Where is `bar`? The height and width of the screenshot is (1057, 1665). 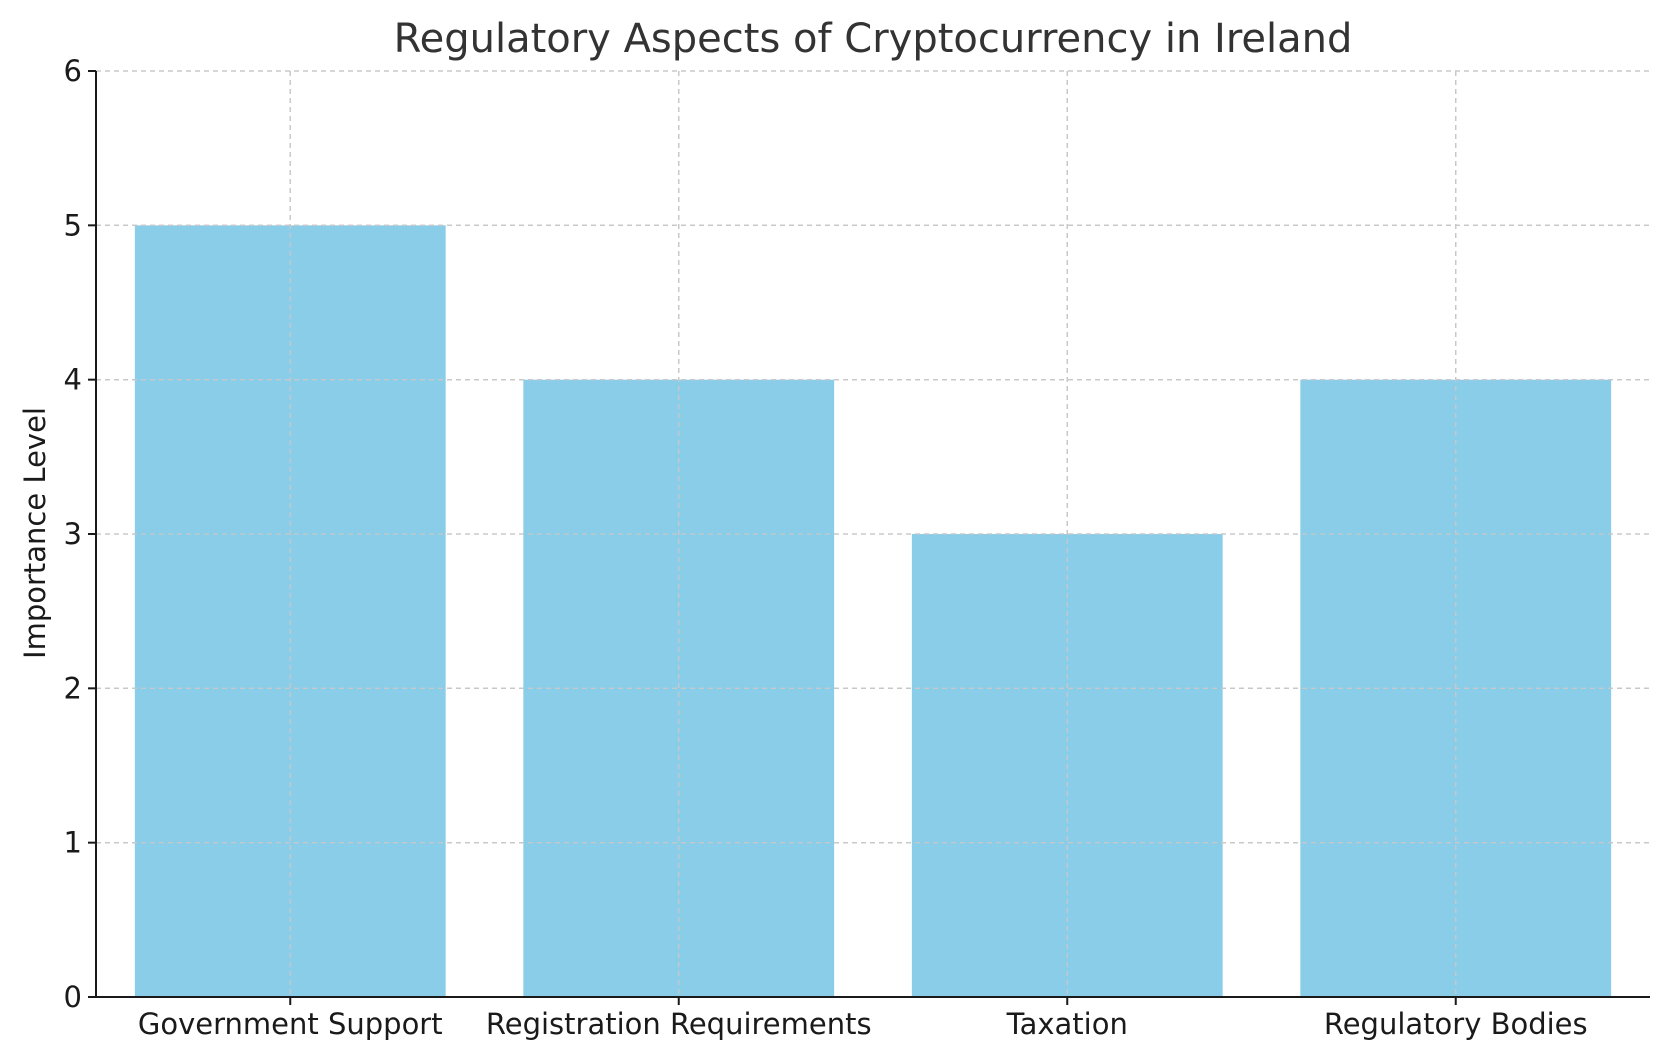
bar is located at coordinates (679, 688).